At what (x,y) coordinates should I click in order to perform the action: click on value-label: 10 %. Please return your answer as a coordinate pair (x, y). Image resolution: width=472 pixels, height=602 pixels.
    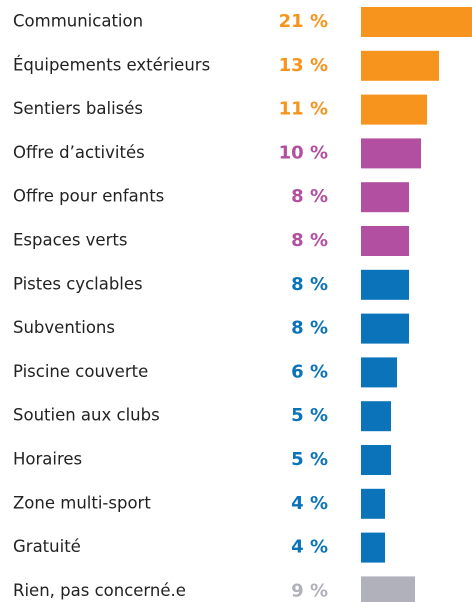
    Looking at the image, I should click on (303, 152).